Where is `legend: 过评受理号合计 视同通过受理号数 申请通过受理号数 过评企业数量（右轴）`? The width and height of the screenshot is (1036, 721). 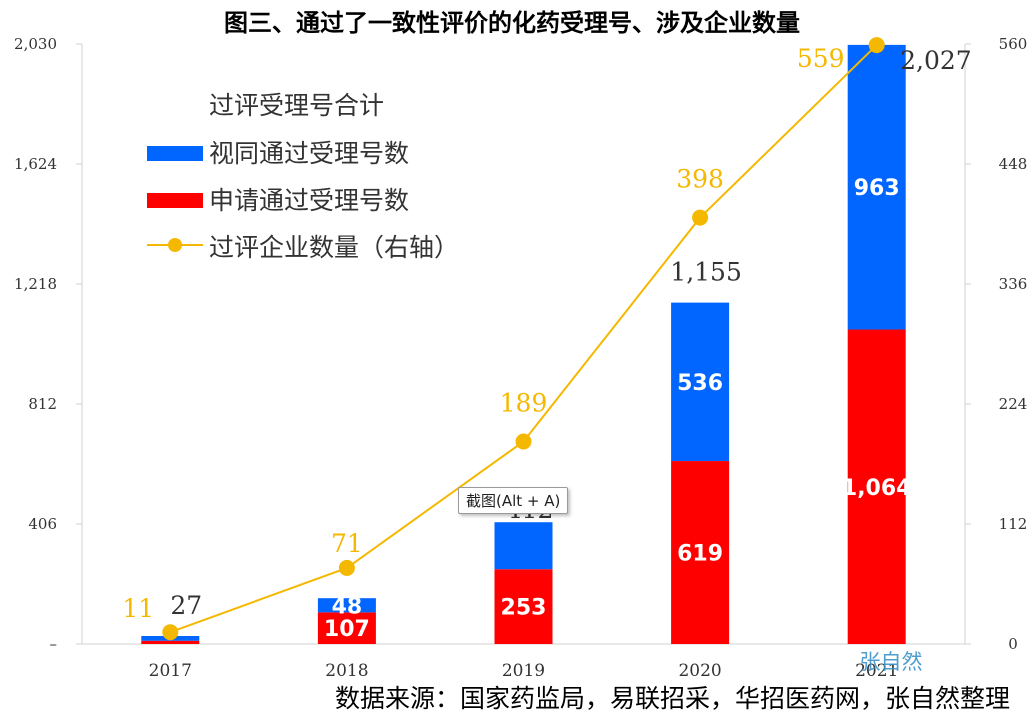 legend: 过评受理号合计 视同通过受理号数 申请通过受理号数 过评企业数量（右轴） is located at coordinates (303, 176).